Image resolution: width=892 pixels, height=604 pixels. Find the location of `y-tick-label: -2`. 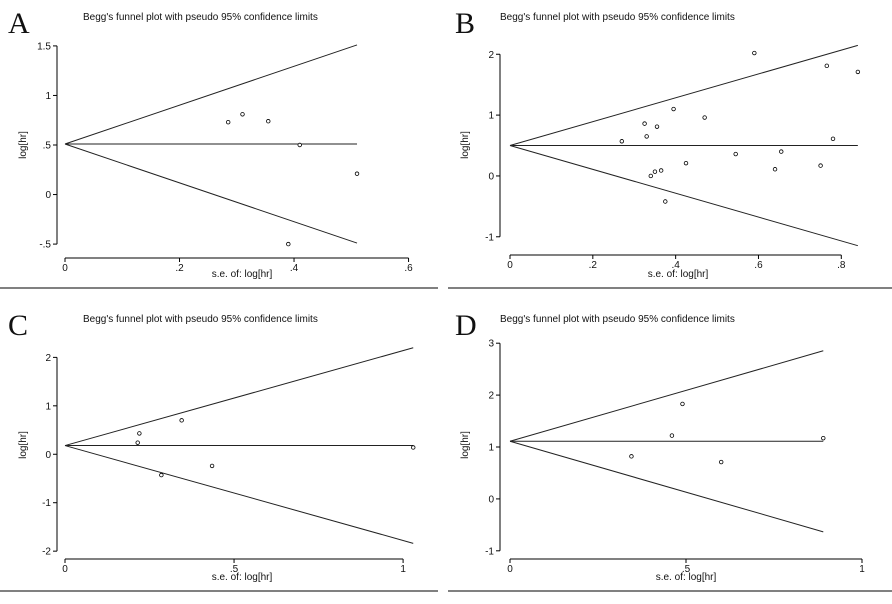

y-tick-label: -2 is located at coordinates (46, 552).